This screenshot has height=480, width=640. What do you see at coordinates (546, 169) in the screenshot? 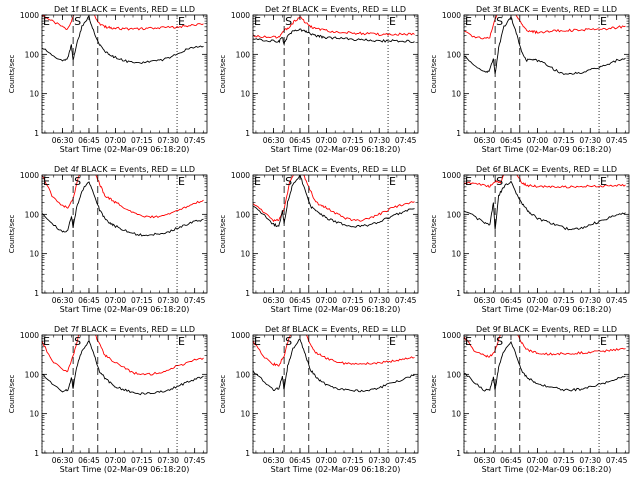
I see `panel-title: Det 6f BLACK = Events, RED = LLD` at bounding box center [546, 169].